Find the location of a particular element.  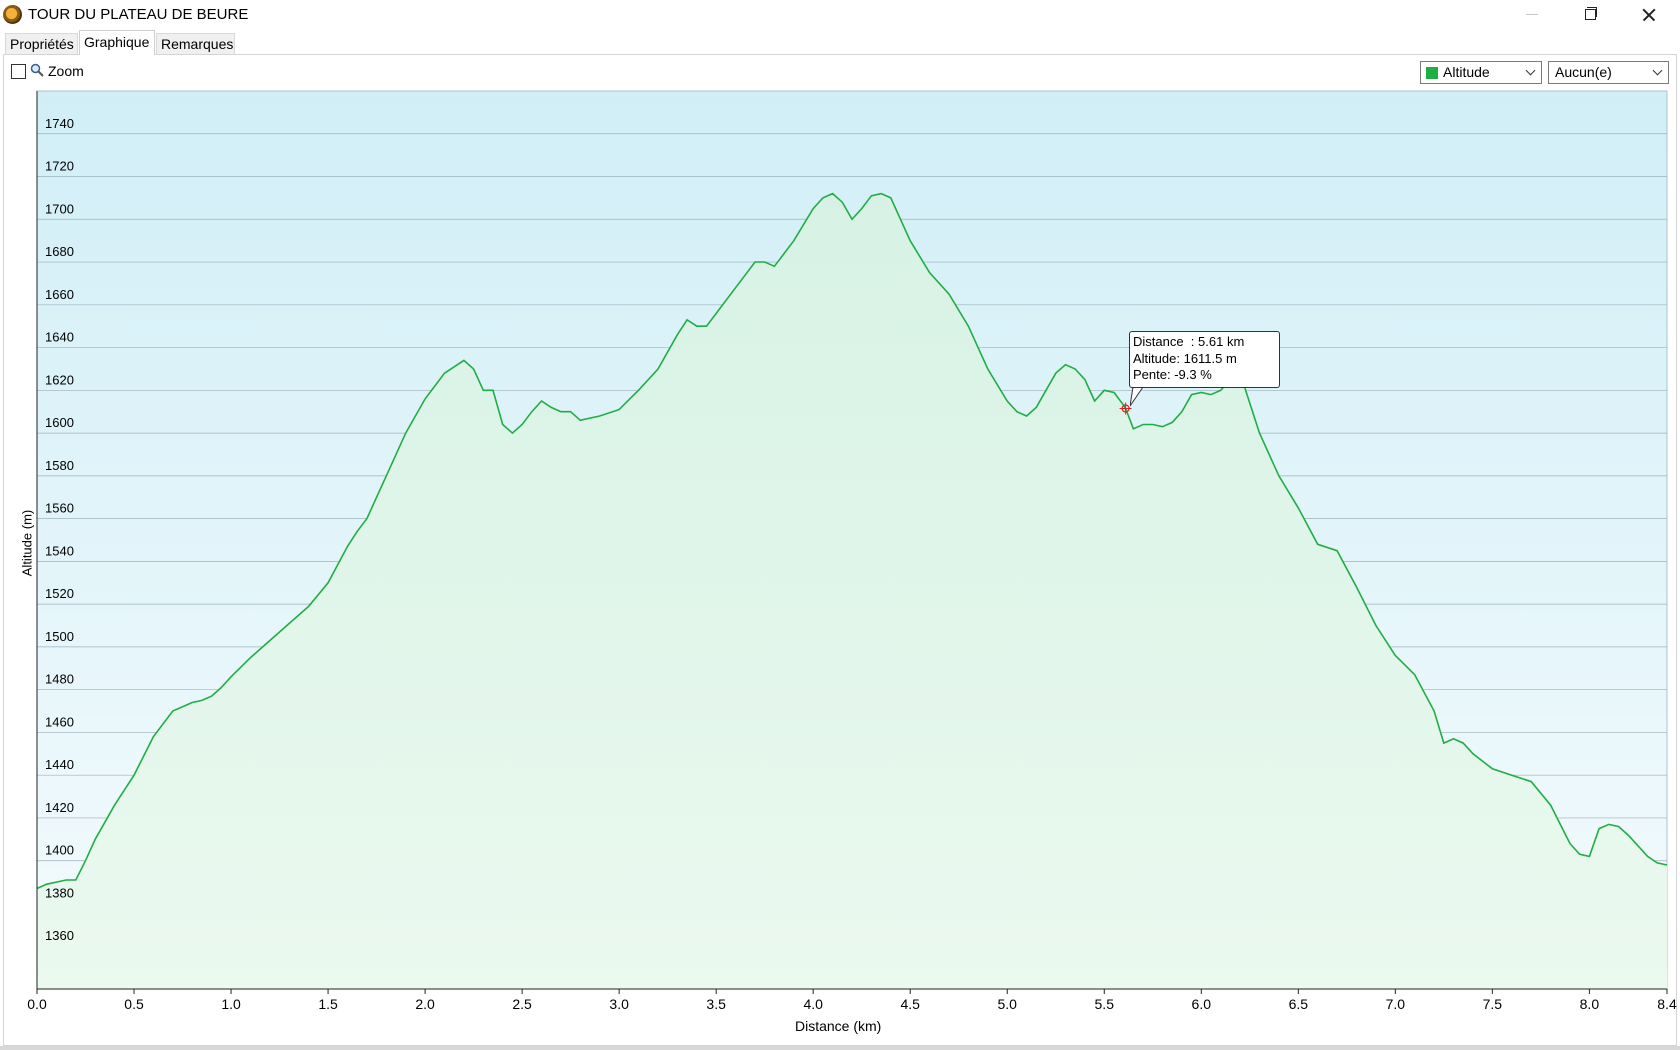

y-tick-label: 1420 is located at coordinates (59, 807).